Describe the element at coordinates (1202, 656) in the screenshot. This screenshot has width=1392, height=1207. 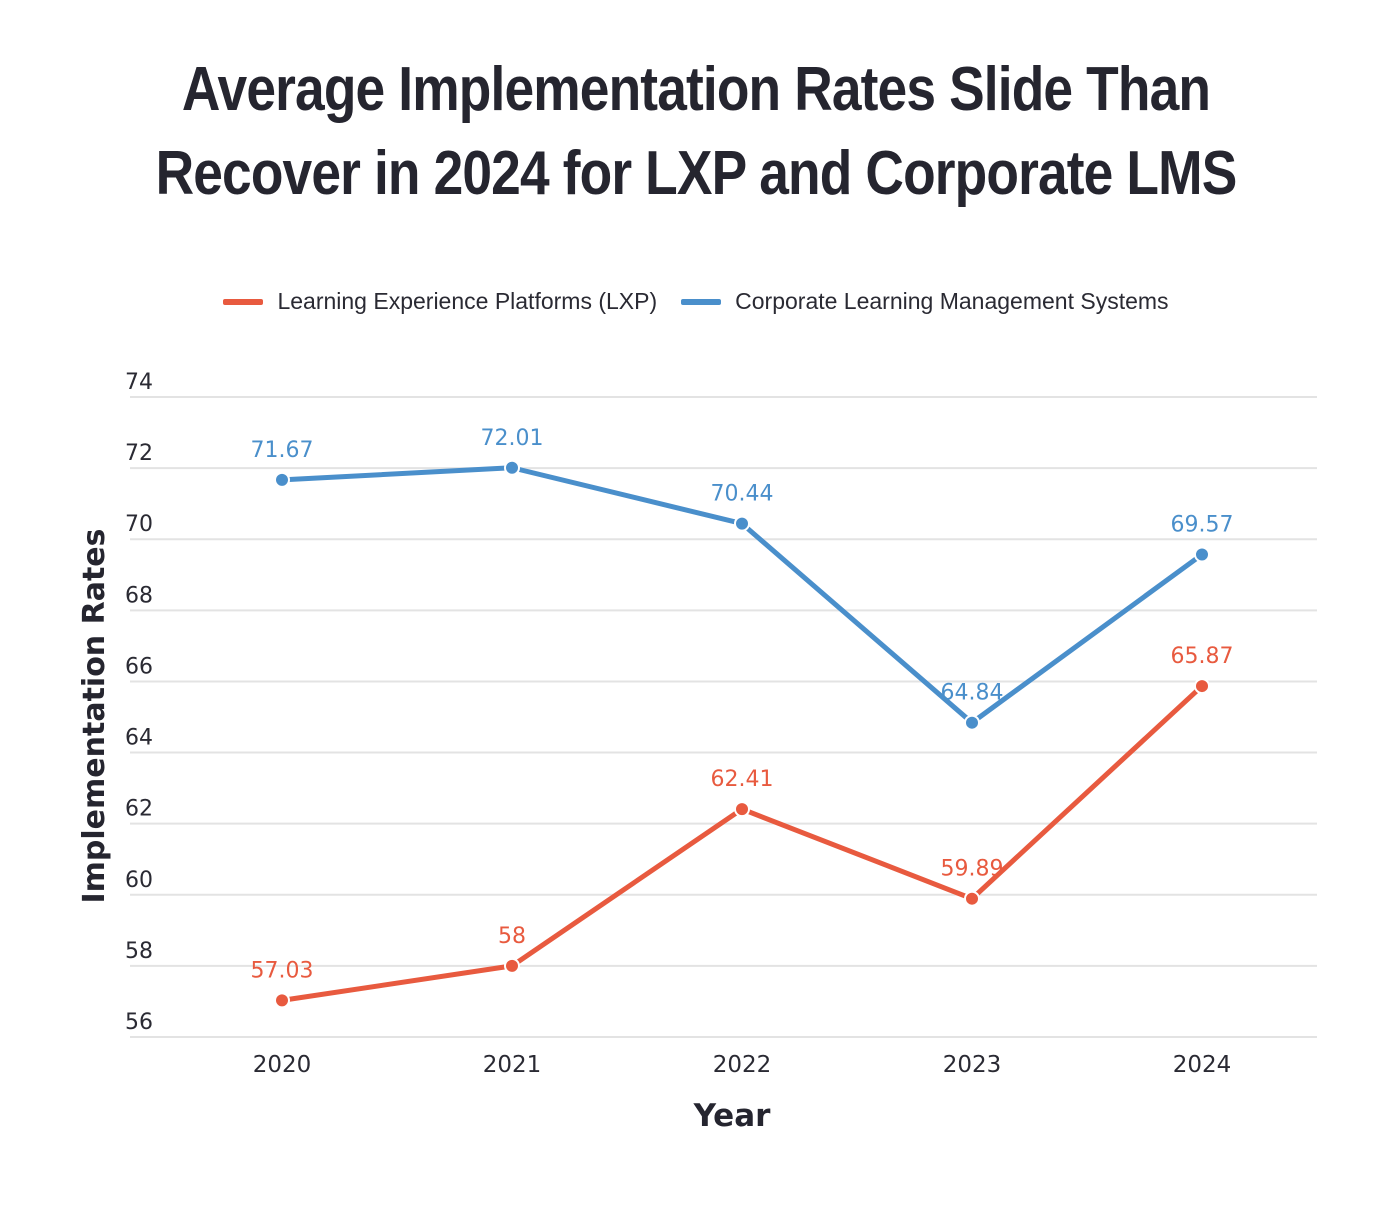
I see `data-label: 65.87` at that location.